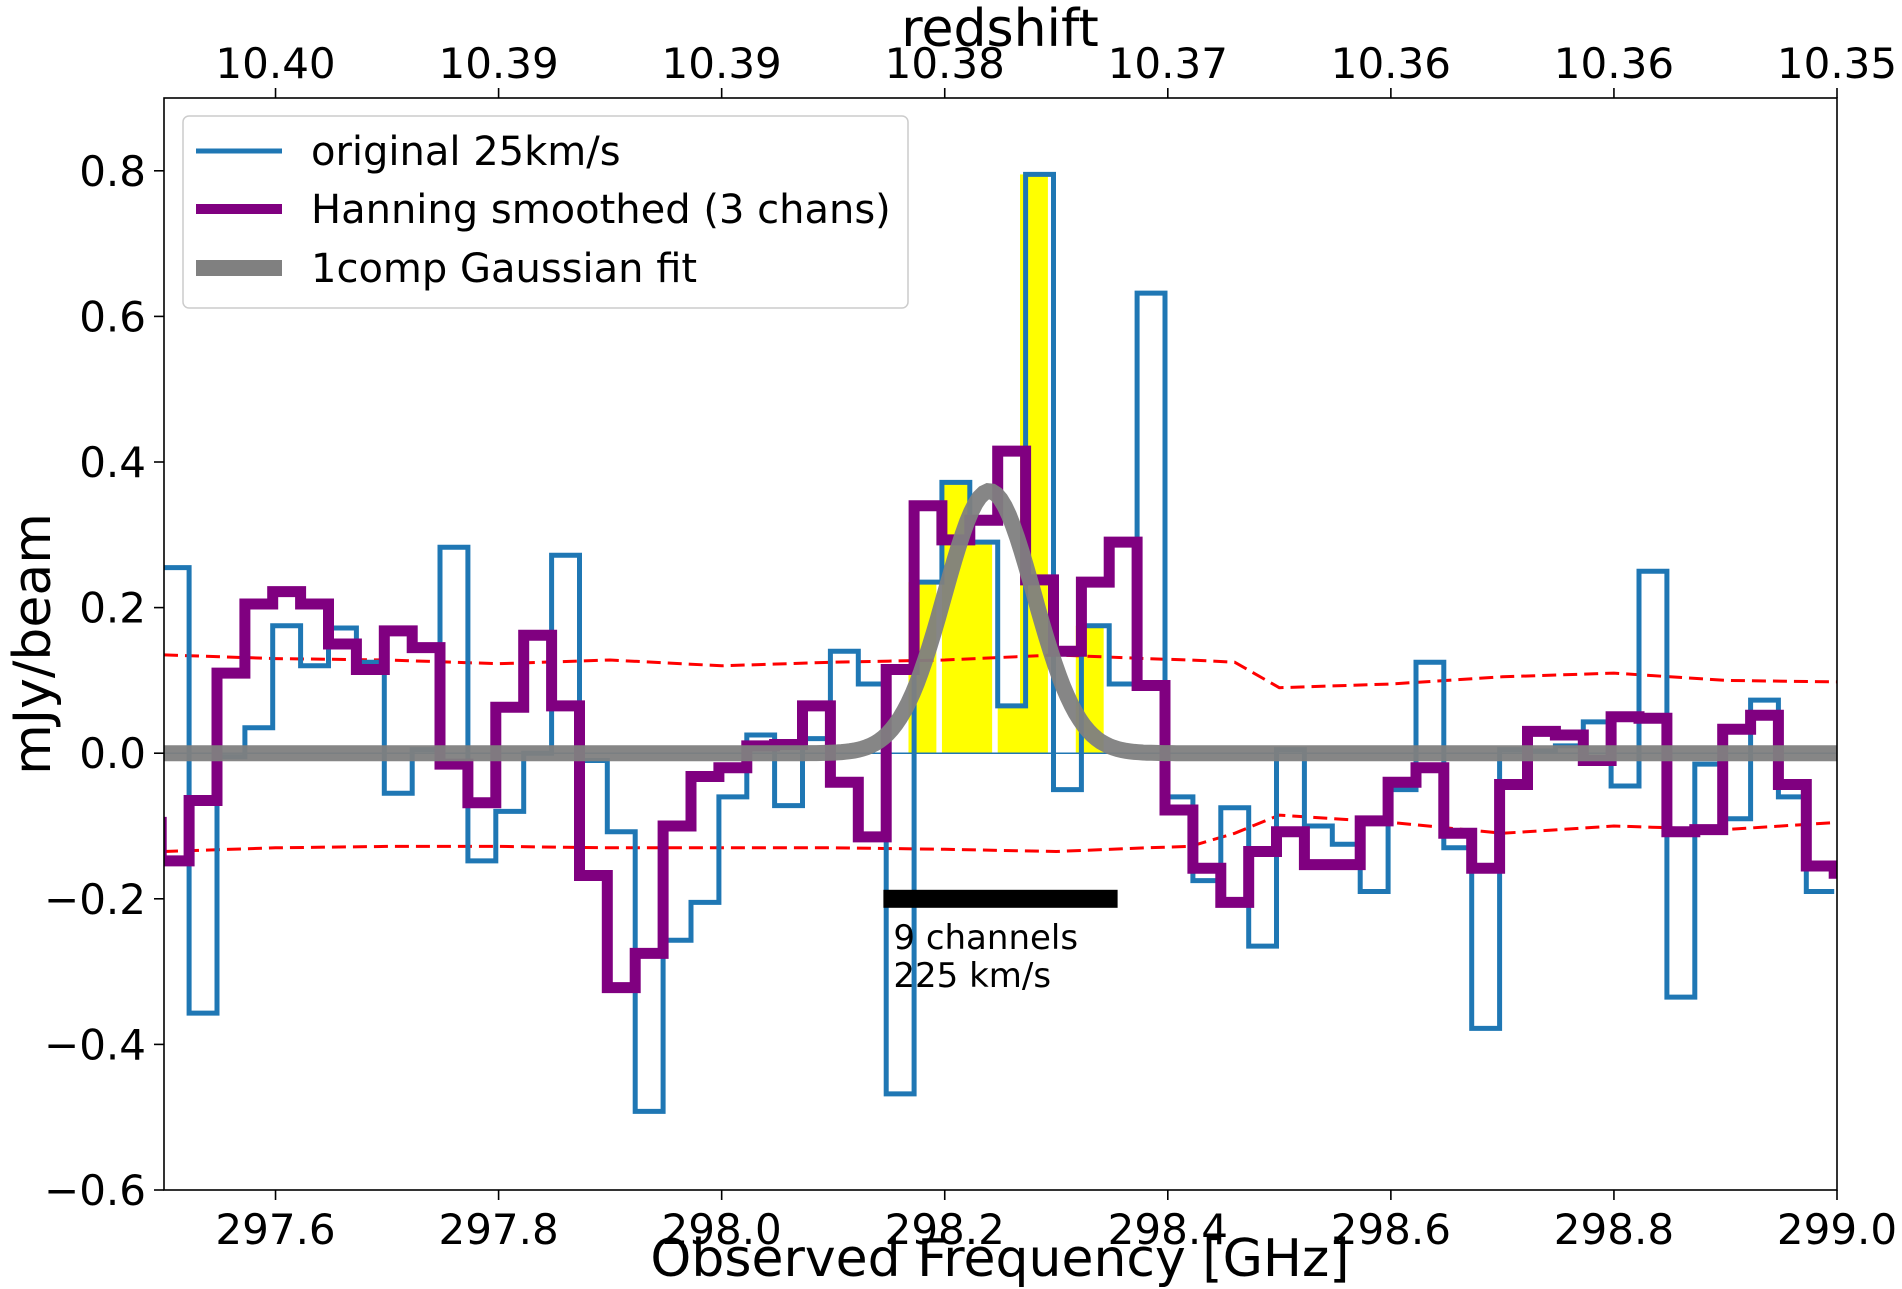 The height and width of the screenshot is (1289, 1902). Describe the element at coordinates (504, 269) in the screenshot. I see `legend-label-gaussian: 1comp Gaussian fit` at that location.